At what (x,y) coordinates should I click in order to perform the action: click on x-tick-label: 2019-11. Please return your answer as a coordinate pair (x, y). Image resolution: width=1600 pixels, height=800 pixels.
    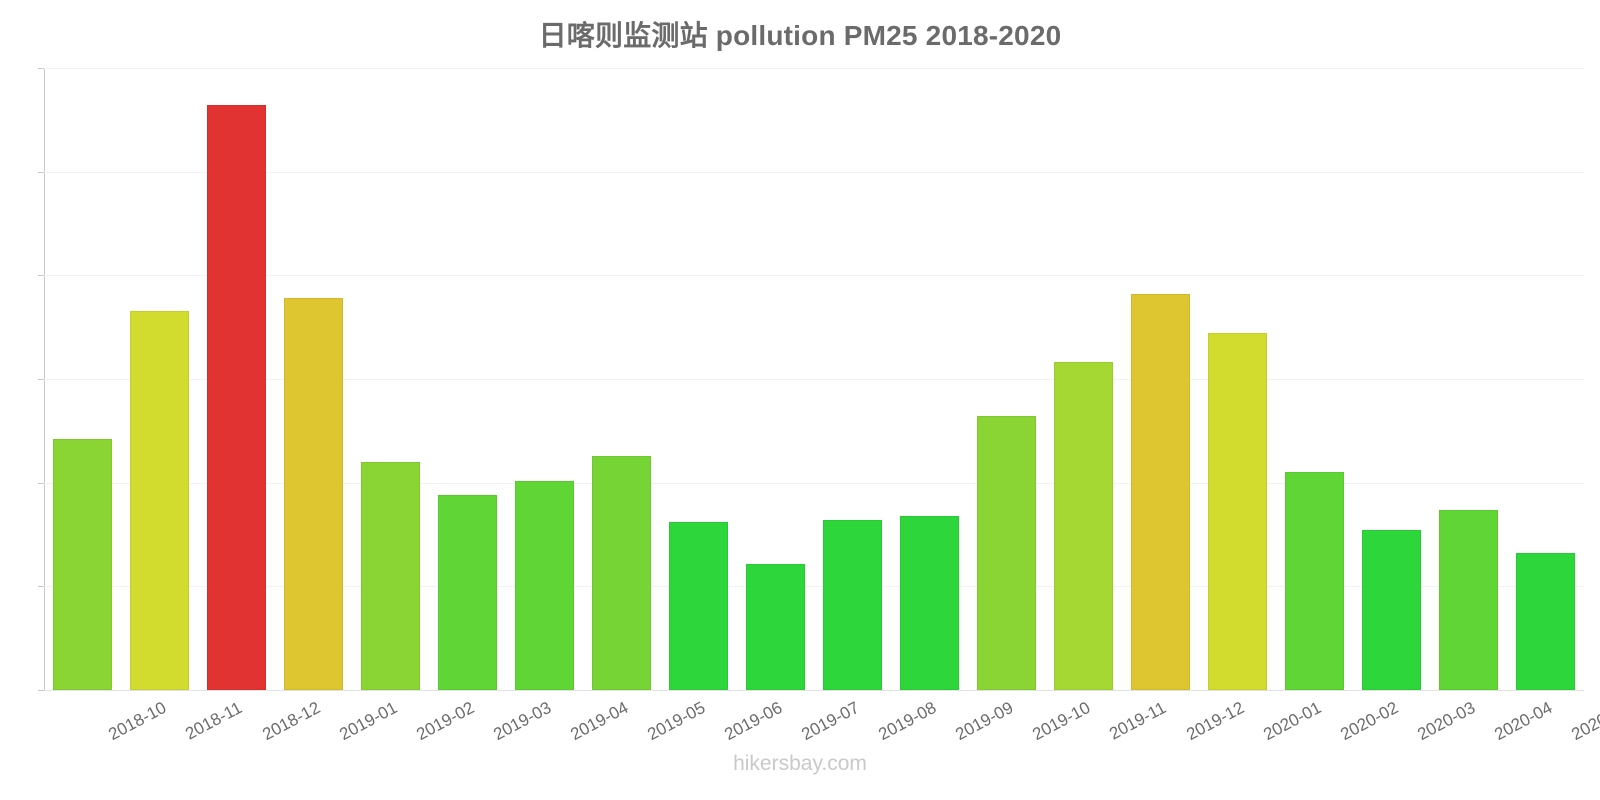
    Looking at the image, I should click on (1137, 721).